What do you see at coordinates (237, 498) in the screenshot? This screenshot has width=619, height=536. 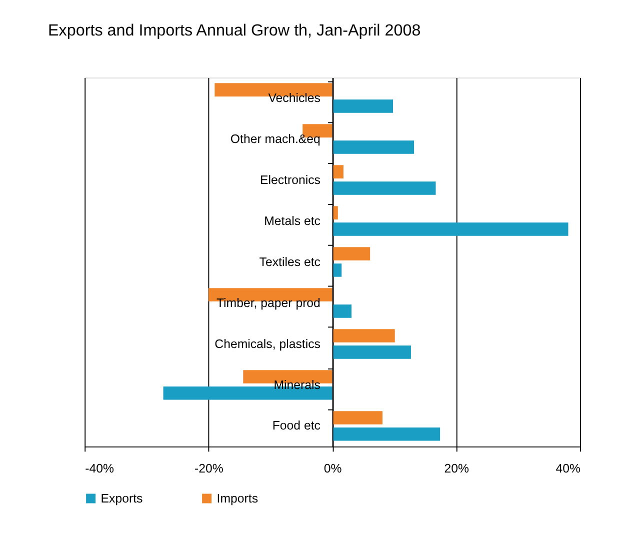 I see `legend-label: Imports` at bounding box center [237, 498].